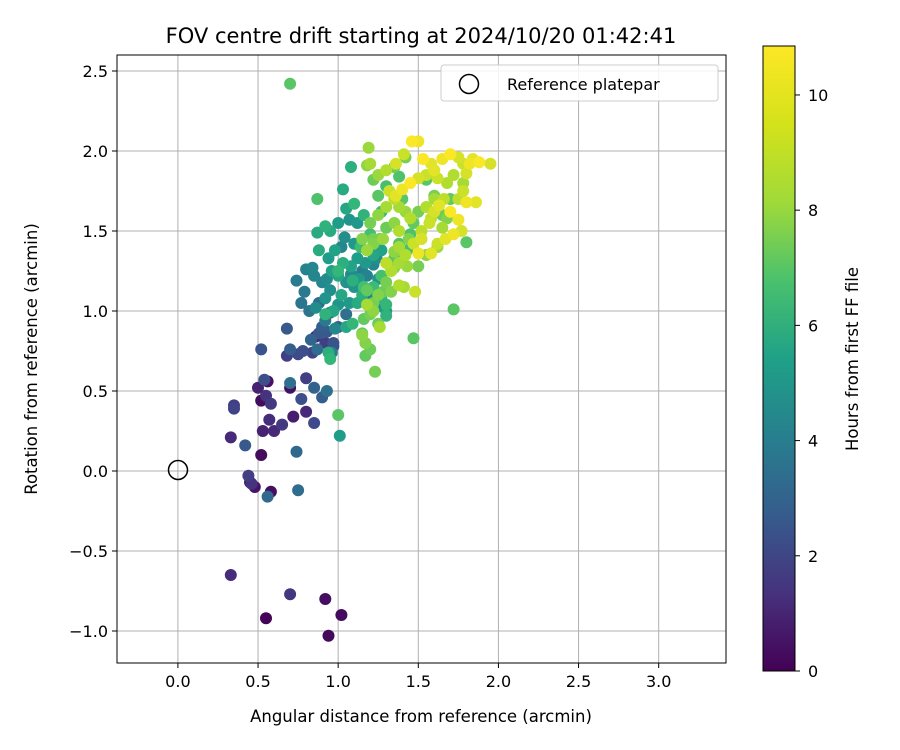 This screenshot has width=900, height=750. I want to click on y-tick-label: 2.0, so click(95, 151).